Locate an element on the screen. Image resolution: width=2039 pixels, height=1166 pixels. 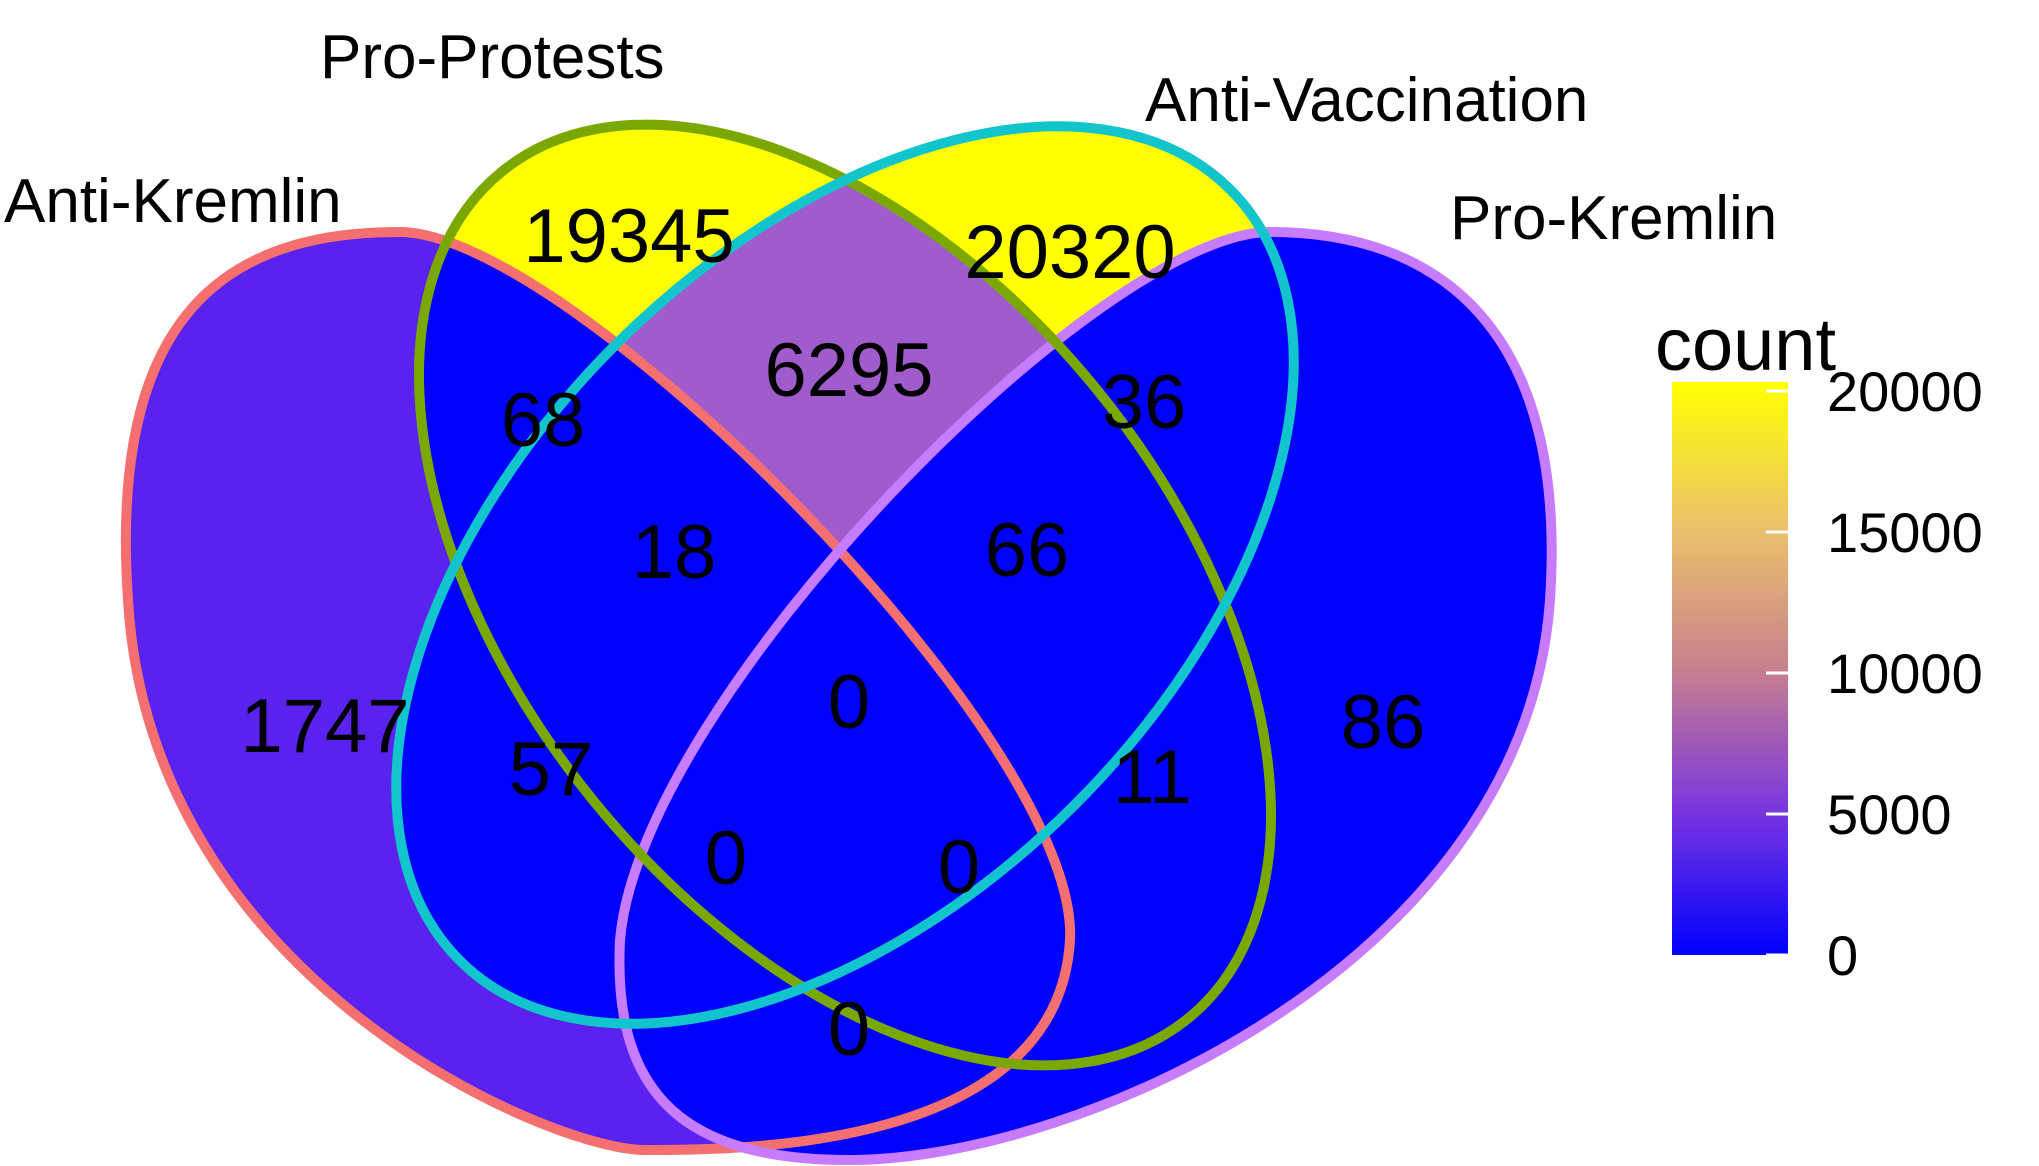
region-count-anti-kremlin-pro-protests: 68 is located at coordinates (543, 420).